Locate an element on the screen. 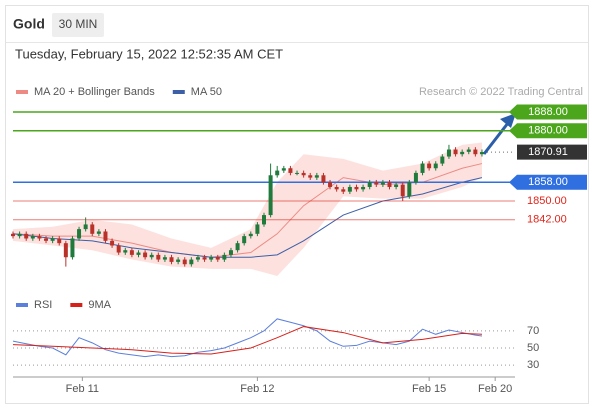 This screenshot has width=594, height=409. y-tick-label: 50 is located at coordinates (533, 348).